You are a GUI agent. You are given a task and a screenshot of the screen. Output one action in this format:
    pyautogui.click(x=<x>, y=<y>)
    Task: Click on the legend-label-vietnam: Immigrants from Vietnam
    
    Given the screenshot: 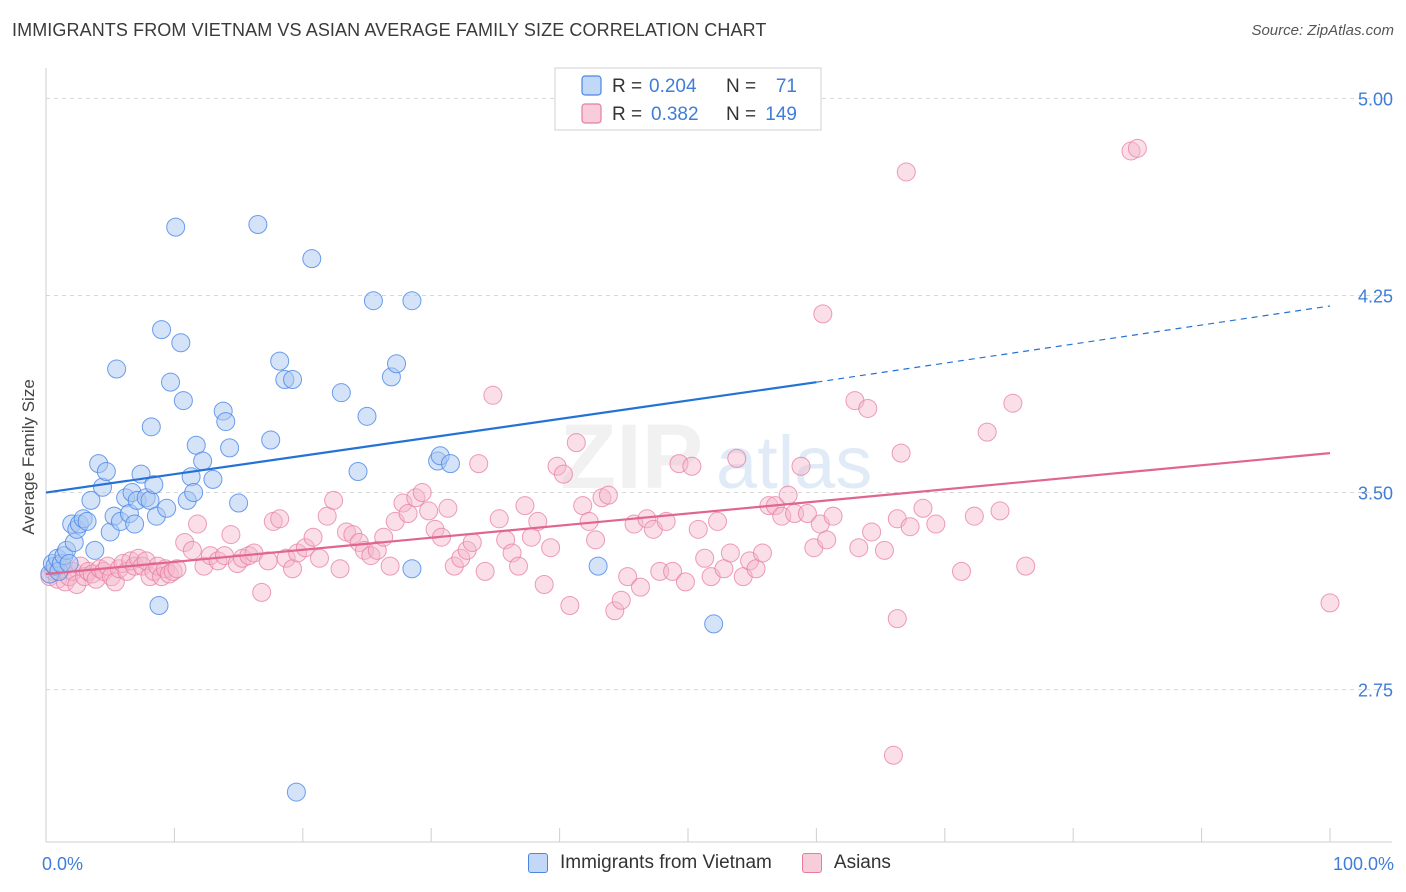 What is the action you would take?
    pyautogui.click(x=666, y=862)
    